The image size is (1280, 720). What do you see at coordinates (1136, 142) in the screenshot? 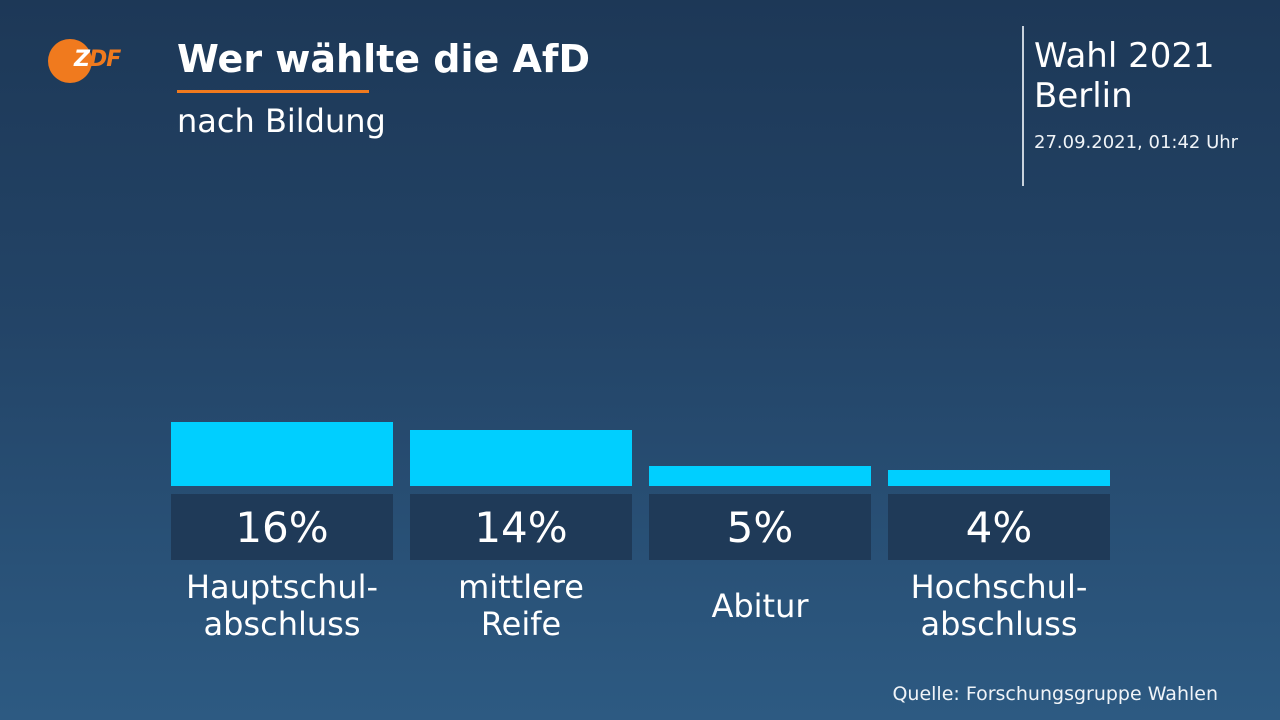
I see `timestamp: 27.09.2021, 01:42 Uhr` at bounding box center [1136, 142].